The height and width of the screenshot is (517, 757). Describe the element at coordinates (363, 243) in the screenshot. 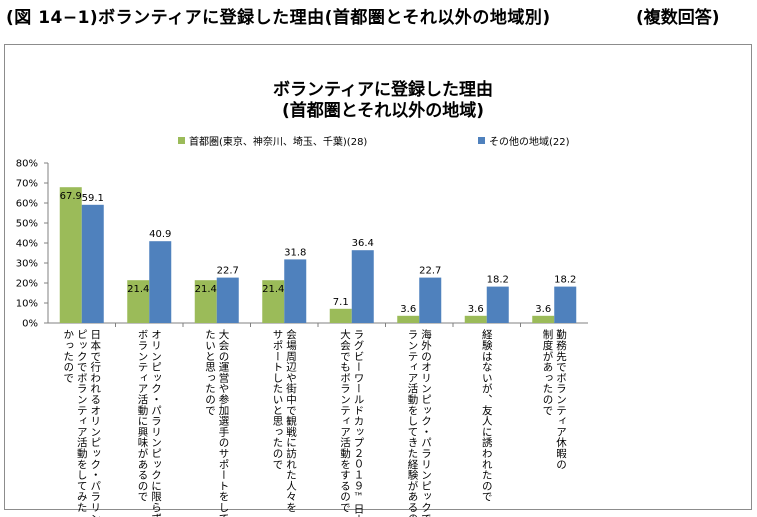

I see `data-label-series2: 36.4` at that location.